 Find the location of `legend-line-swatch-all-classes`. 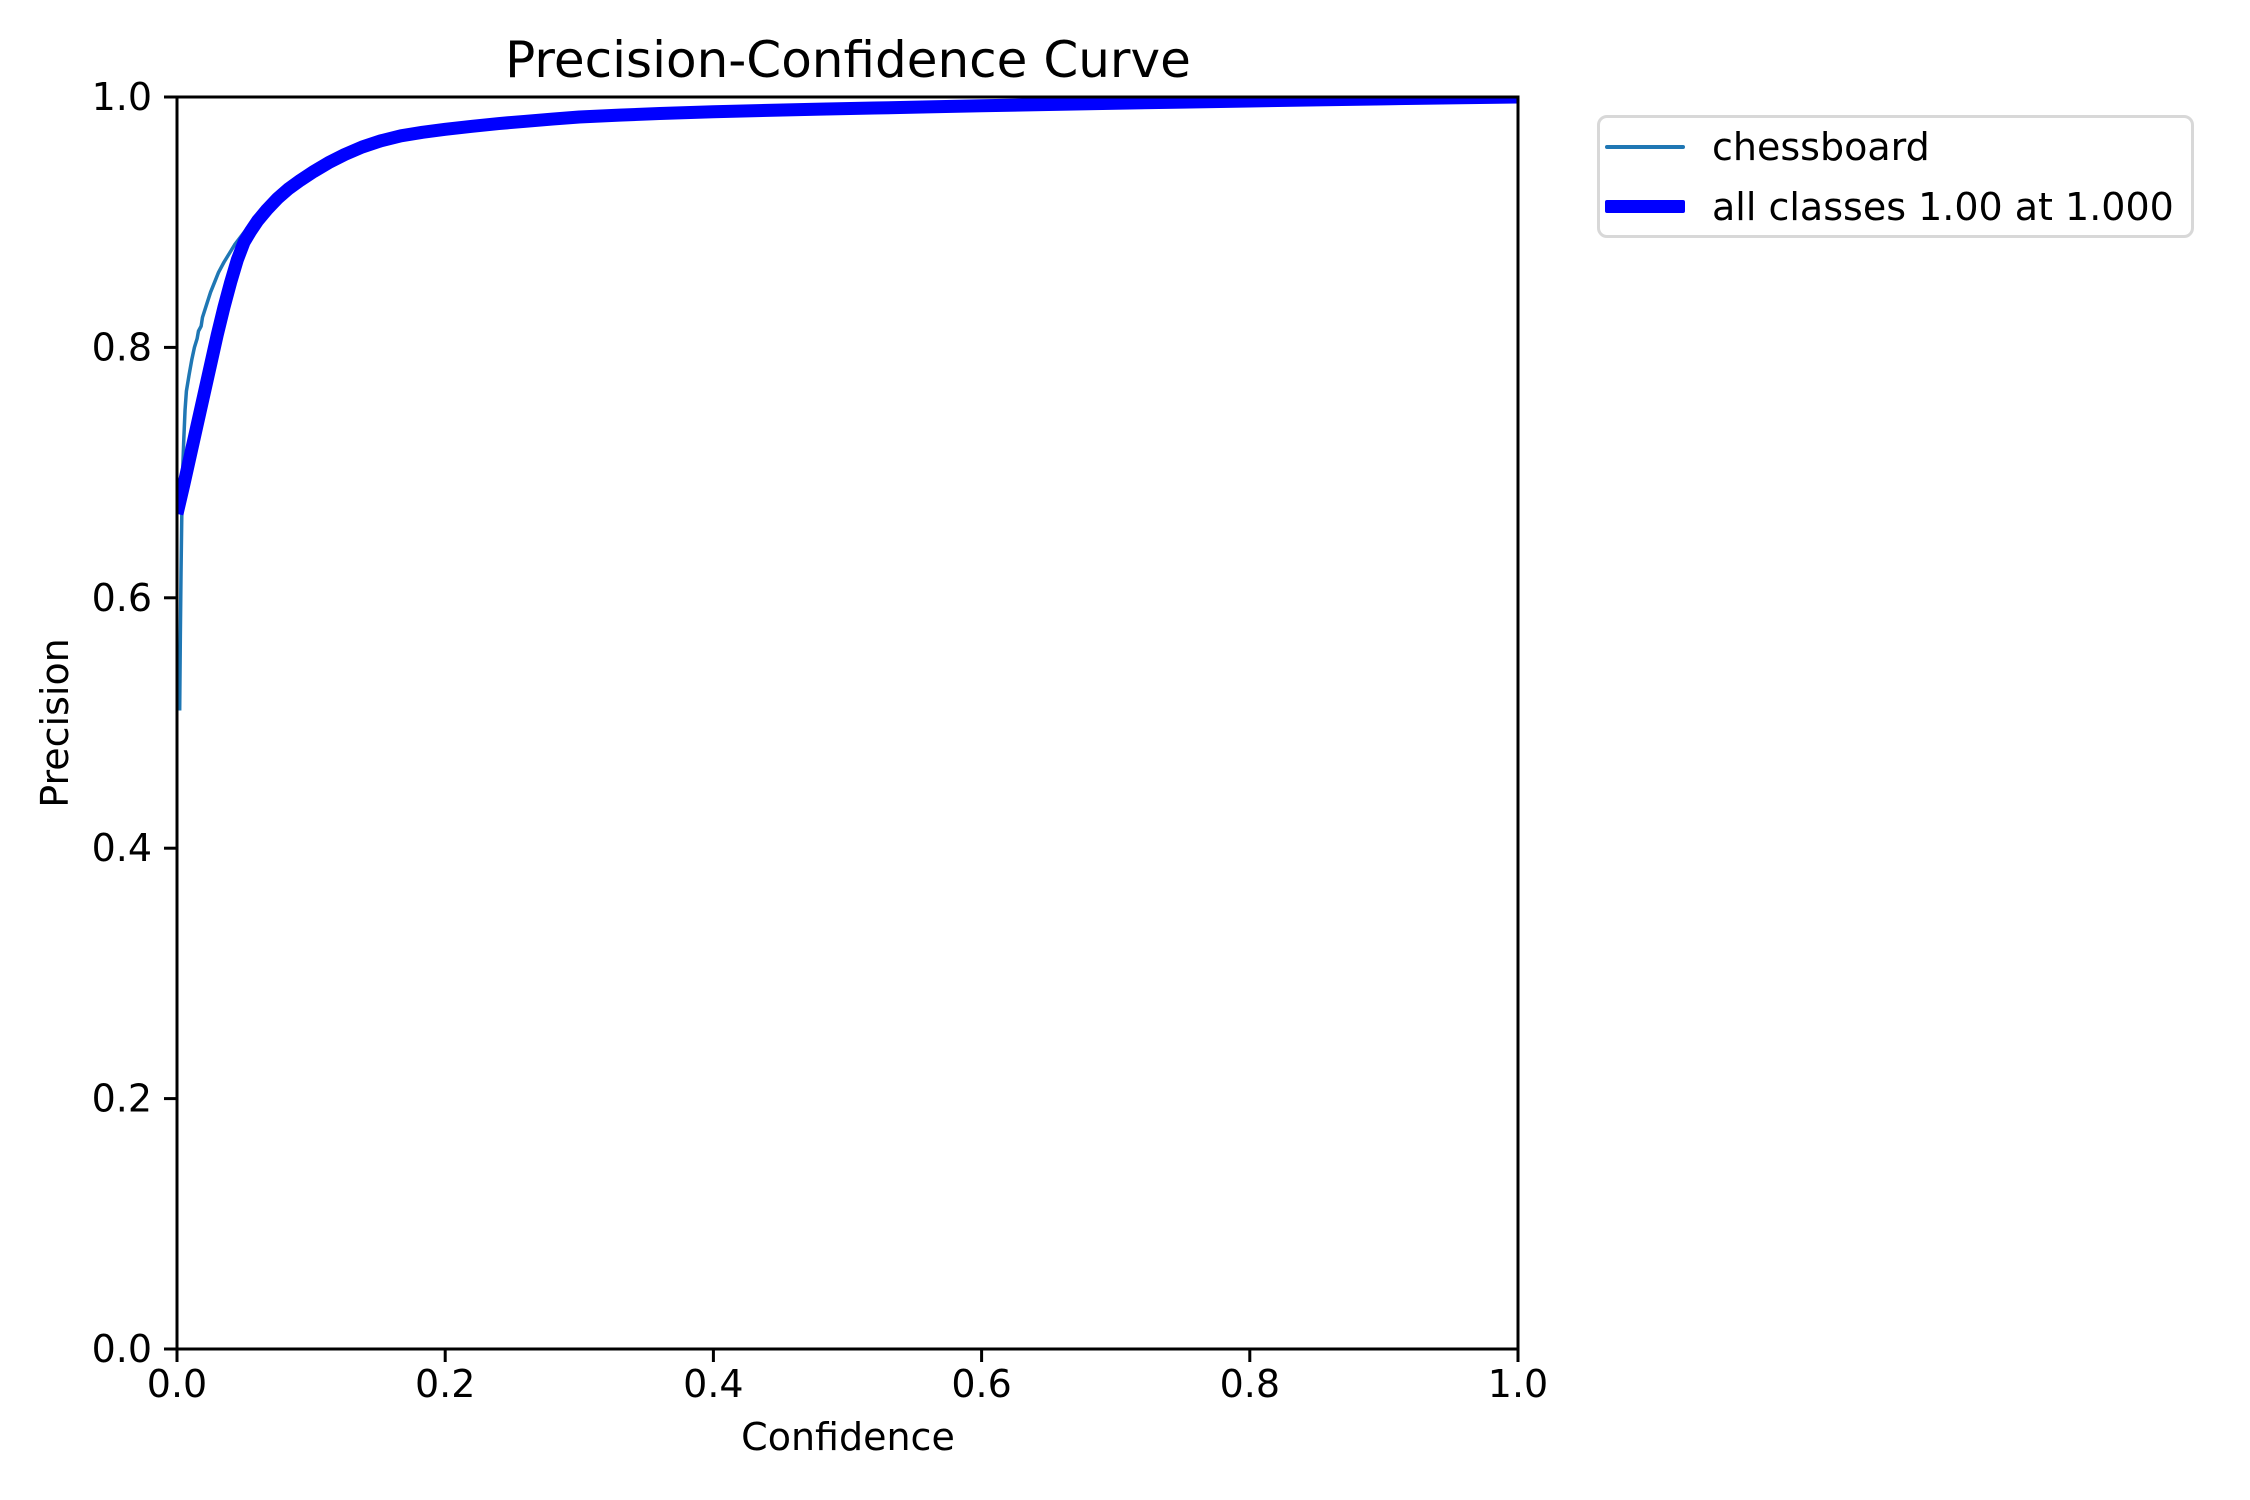

legend-line-swatch-all-classes is located at coordinates (1645, 206).